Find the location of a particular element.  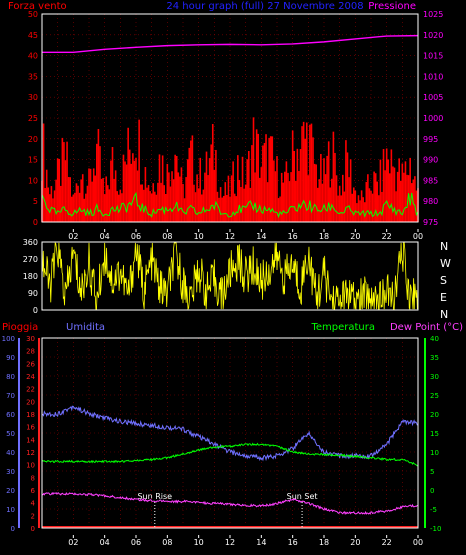

rain-y-tick-label: 18 is located at coordinates (30, 415).